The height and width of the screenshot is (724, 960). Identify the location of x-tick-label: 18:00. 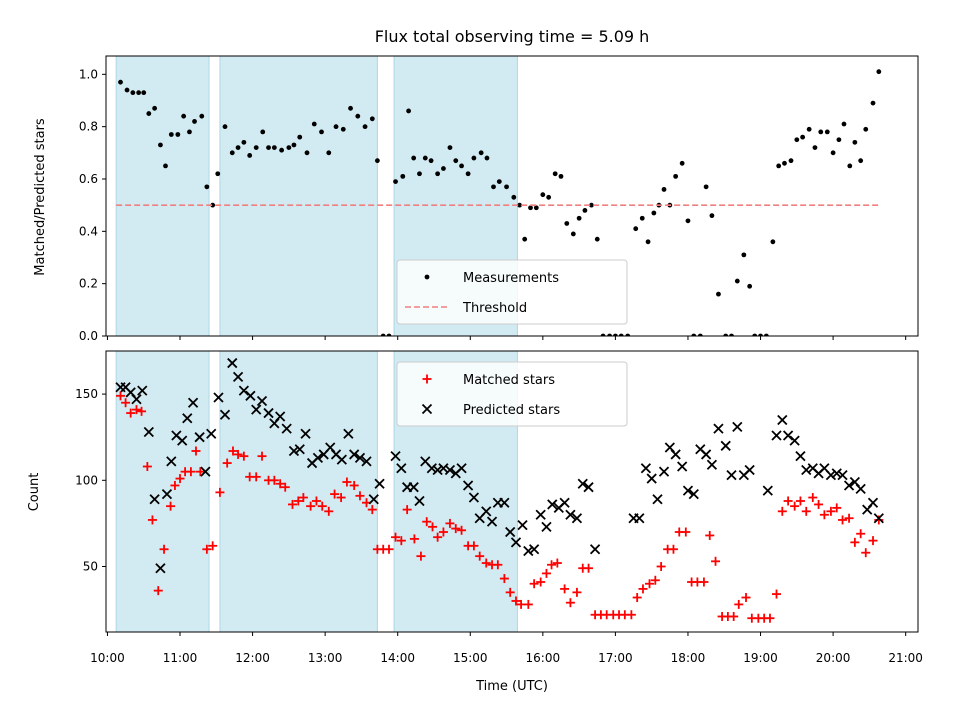
(688, 658).